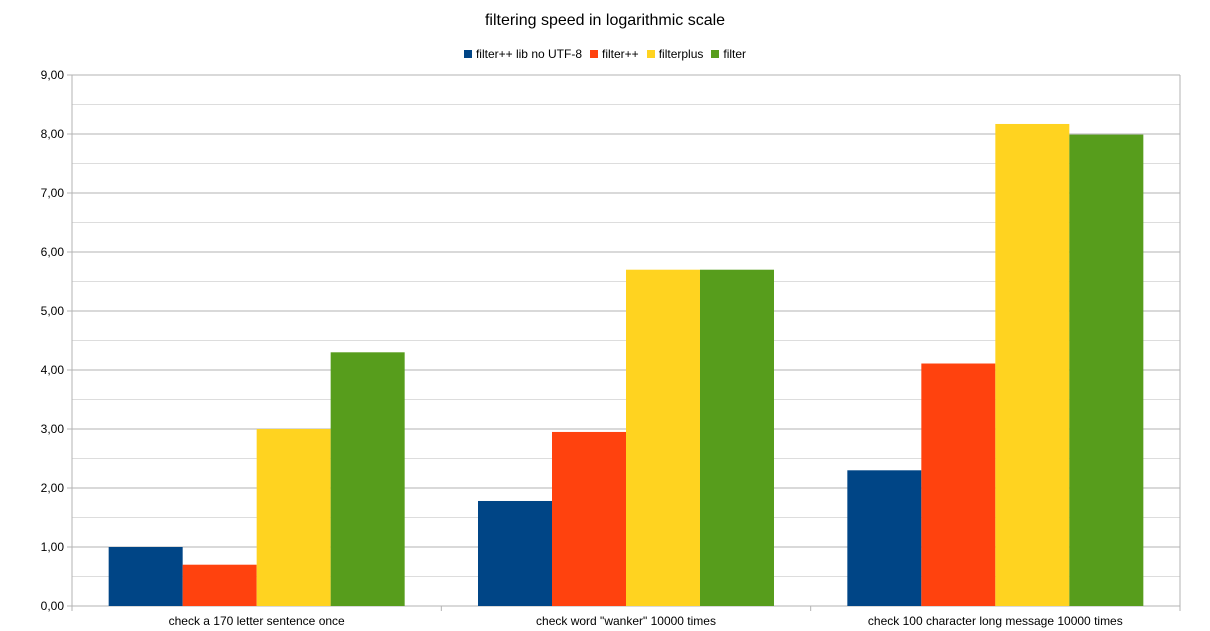 This screenshot has height=631, width=1210. What do you see at coordinates (53, 547) in the screenshot?
I see `y-tick-label: 1,00` at bounding box center [53, 547].